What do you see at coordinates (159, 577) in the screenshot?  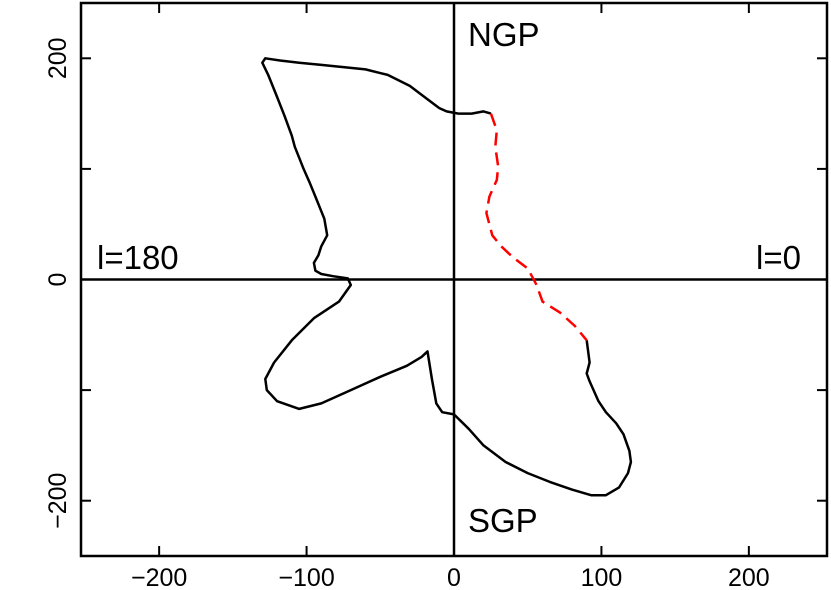 I see `x-tick-label: −200` at bounding box center [159, 577].